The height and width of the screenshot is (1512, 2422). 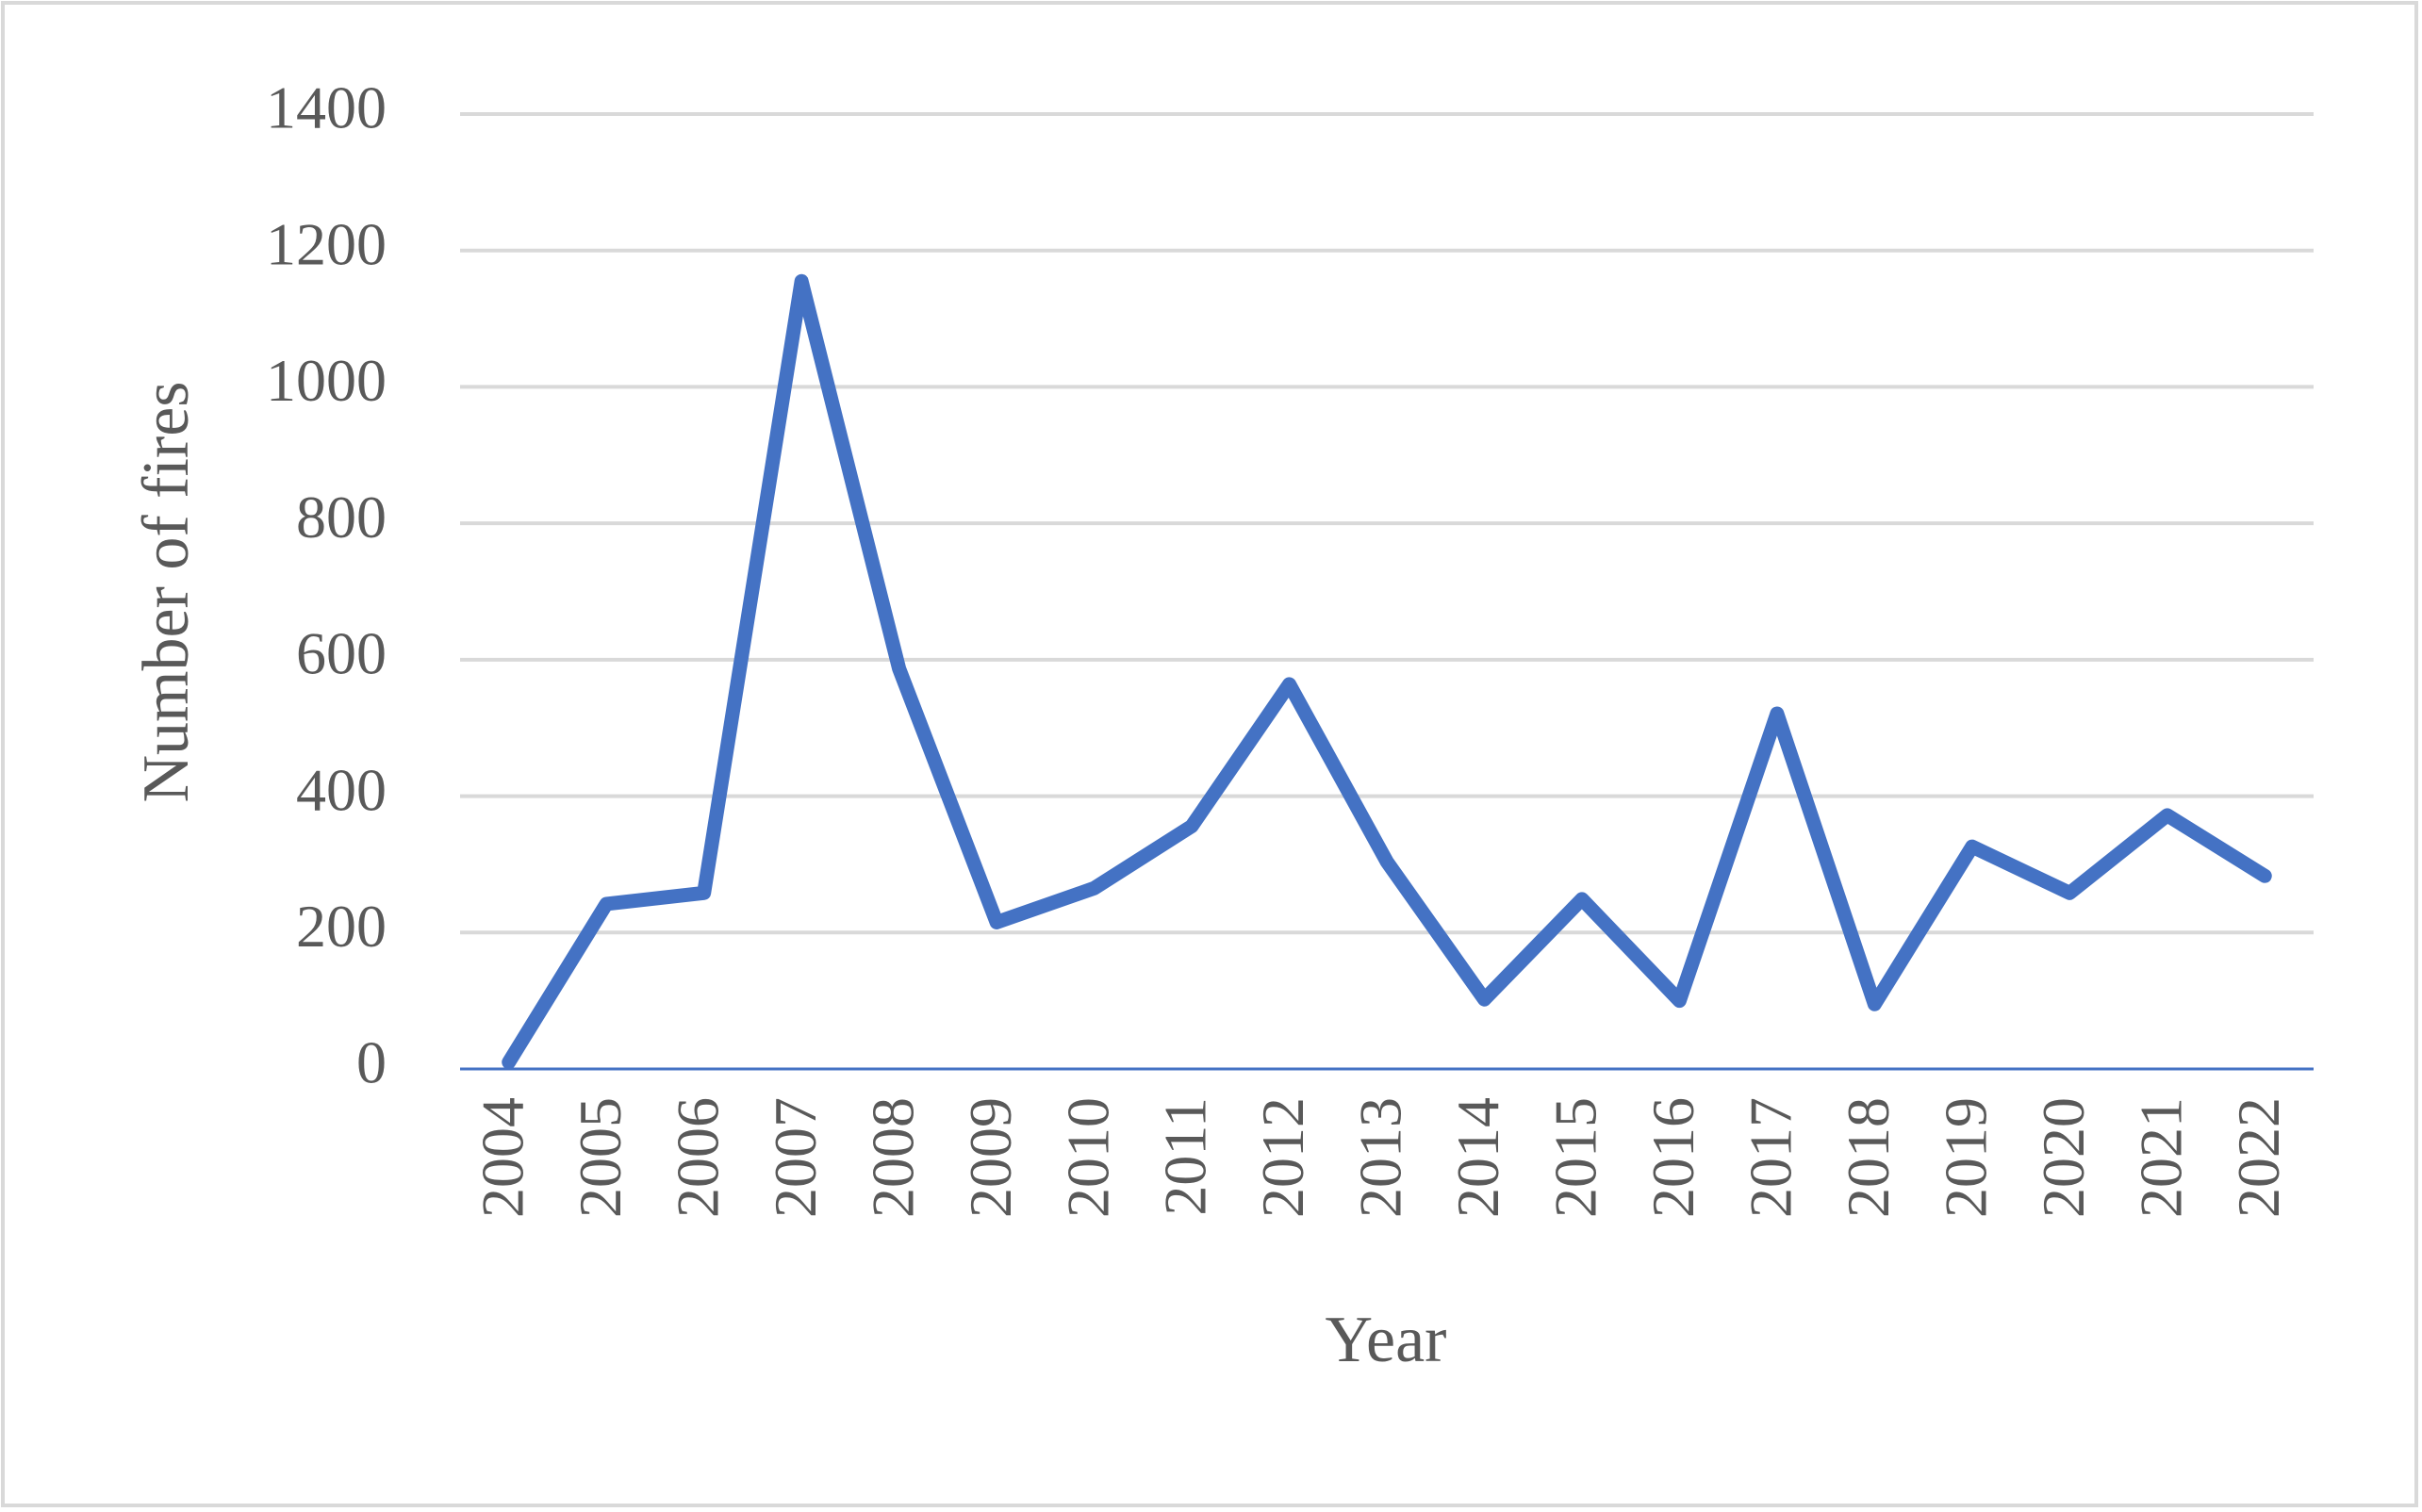 What do you see at coordinates (2161, 1158) in the screenshot?
I see `x-tick-label: 2021` at bounding box center [2161, 1158].